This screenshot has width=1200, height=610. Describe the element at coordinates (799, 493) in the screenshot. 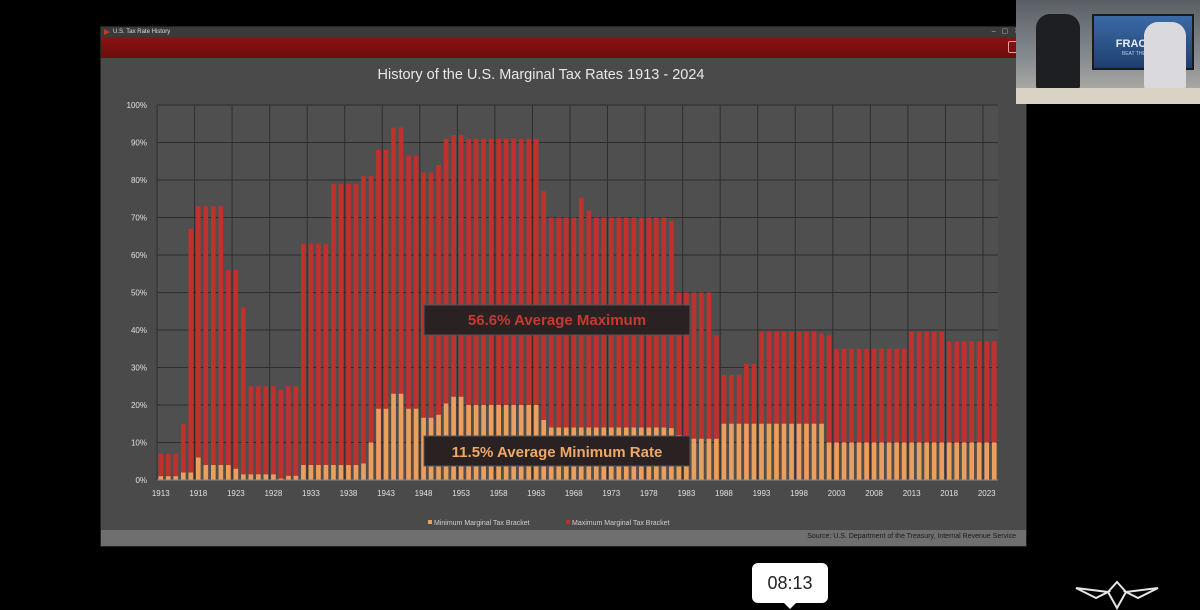

I see `x-tick-label: 1998` at that location.